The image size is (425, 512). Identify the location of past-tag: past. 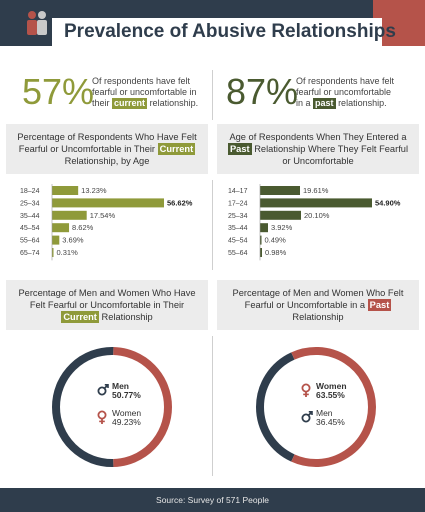
(324, 103).